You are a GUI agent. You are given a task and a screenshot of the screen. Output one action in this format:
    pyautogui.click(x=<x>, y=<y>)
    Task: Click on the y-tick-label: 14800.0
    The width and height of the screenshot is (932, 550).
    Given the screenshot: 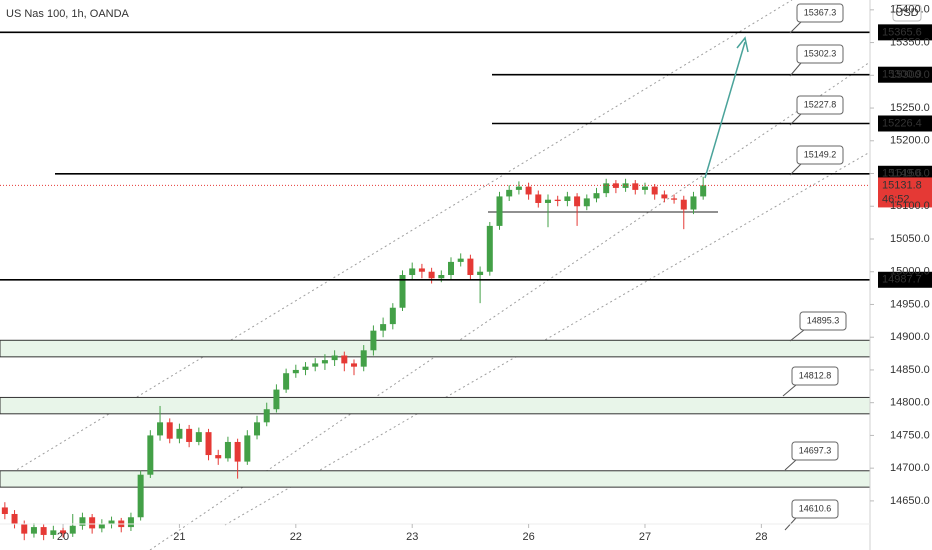 What is the action you would take?
    pyautogui.click(x=910, y=403)
    